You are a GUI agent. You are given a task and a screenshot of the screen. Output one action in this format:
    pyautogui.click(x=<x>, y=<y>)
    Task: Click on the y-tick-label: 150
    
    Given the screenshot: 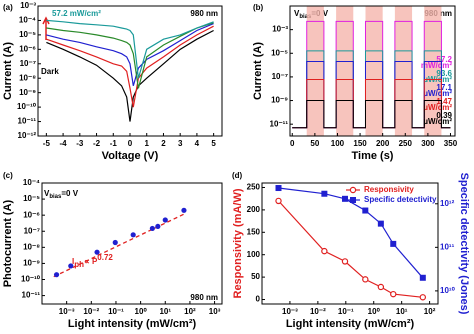 What is the action you would take?
    pyautogui.click(x=254, y=231)
    